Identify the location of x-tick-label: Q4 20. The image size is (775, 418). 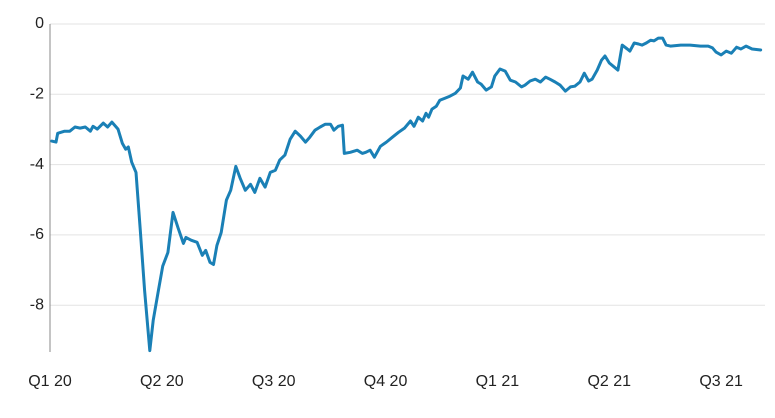
(386, 381).